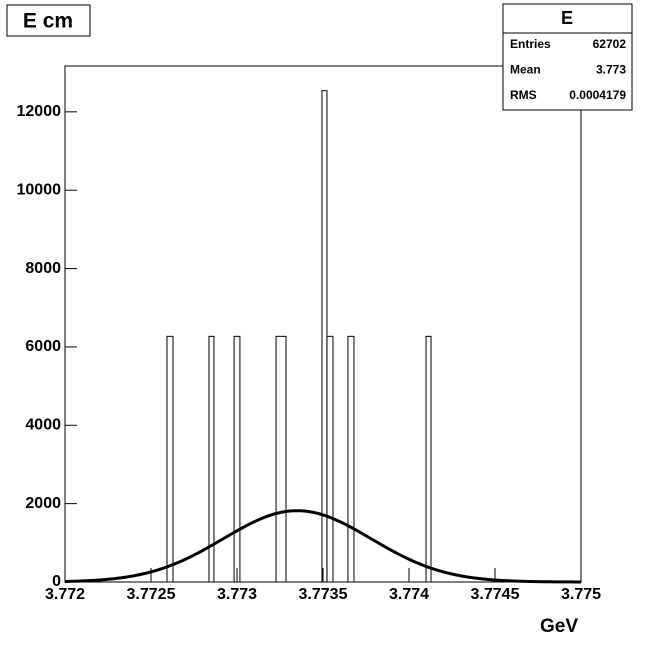 Image resolution: width=647 pixels, height=647 pixels. What do you see at coordinates (525, 70) in the screenshot?
I see `stats-label: Mean` at bounding box center [525, 70].